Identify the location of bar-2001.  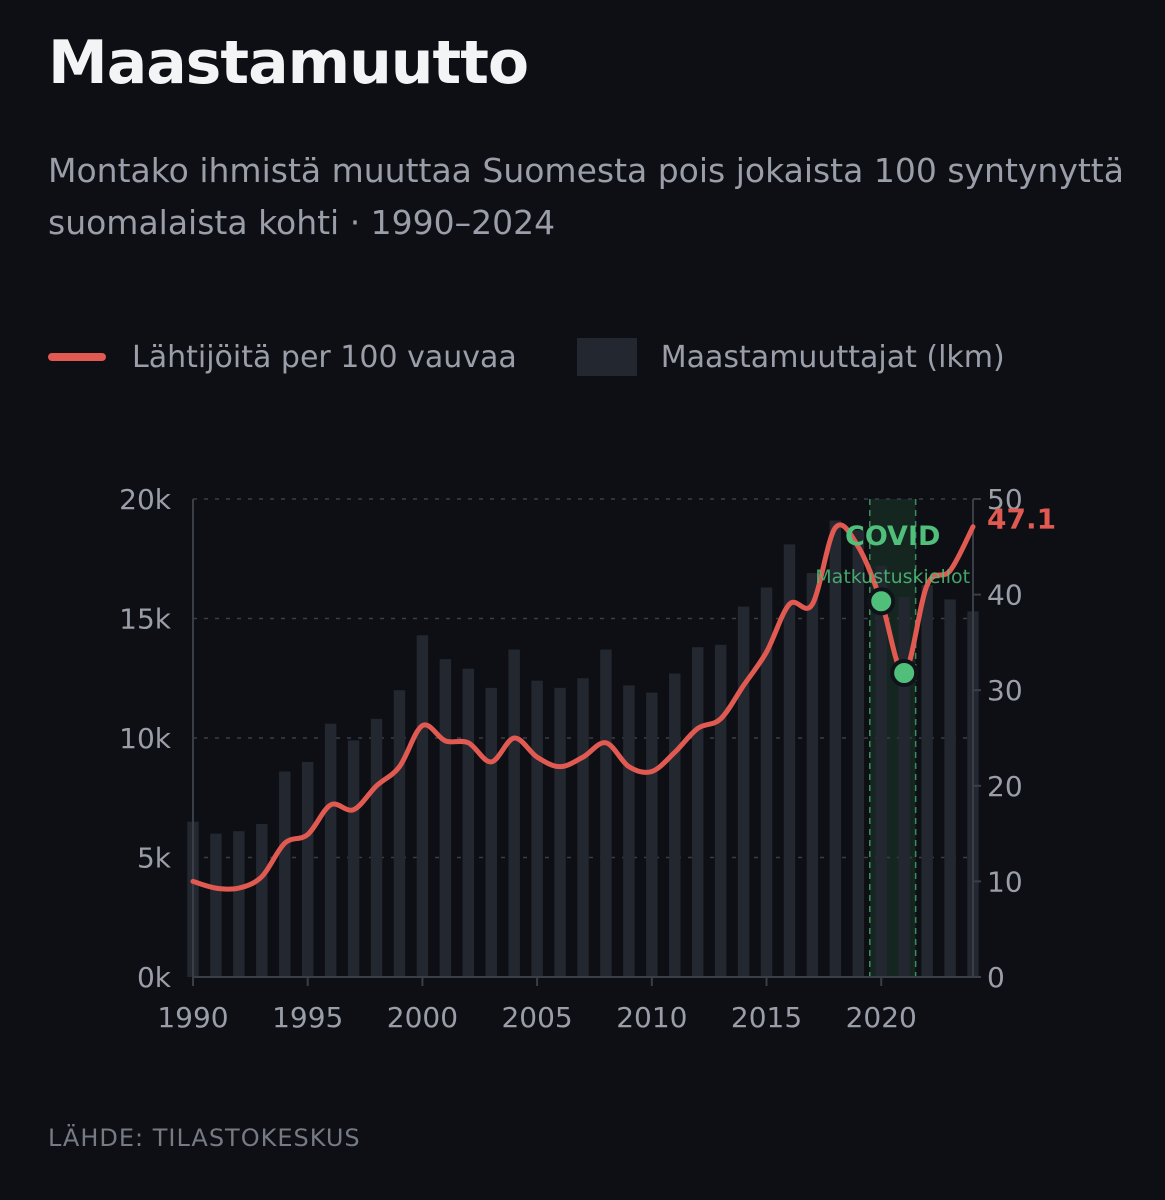
(445, 818).